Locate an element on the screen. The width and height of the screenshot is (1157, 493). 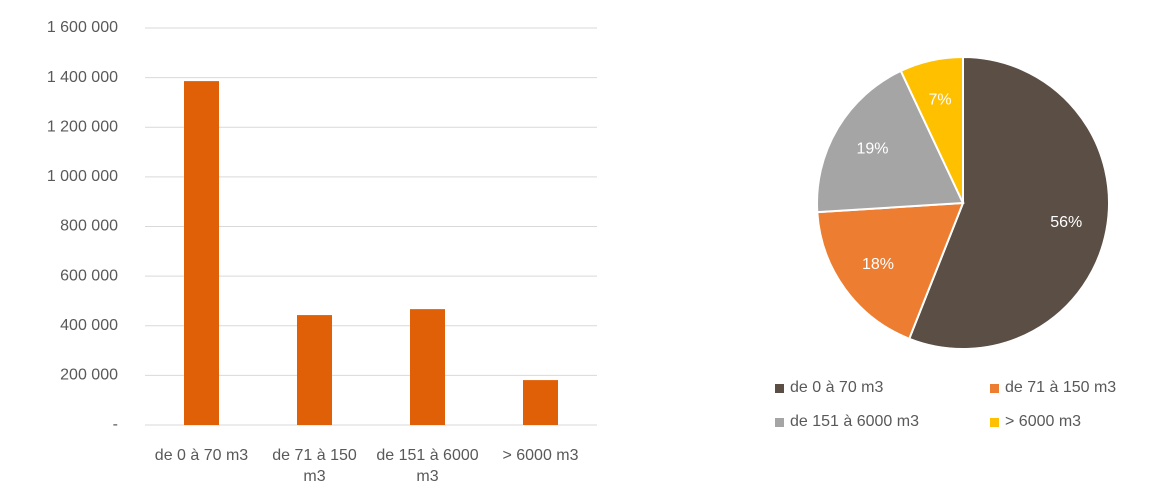
legend-entry: de 0 à 70 m3 is located at coordinates (829, 388).